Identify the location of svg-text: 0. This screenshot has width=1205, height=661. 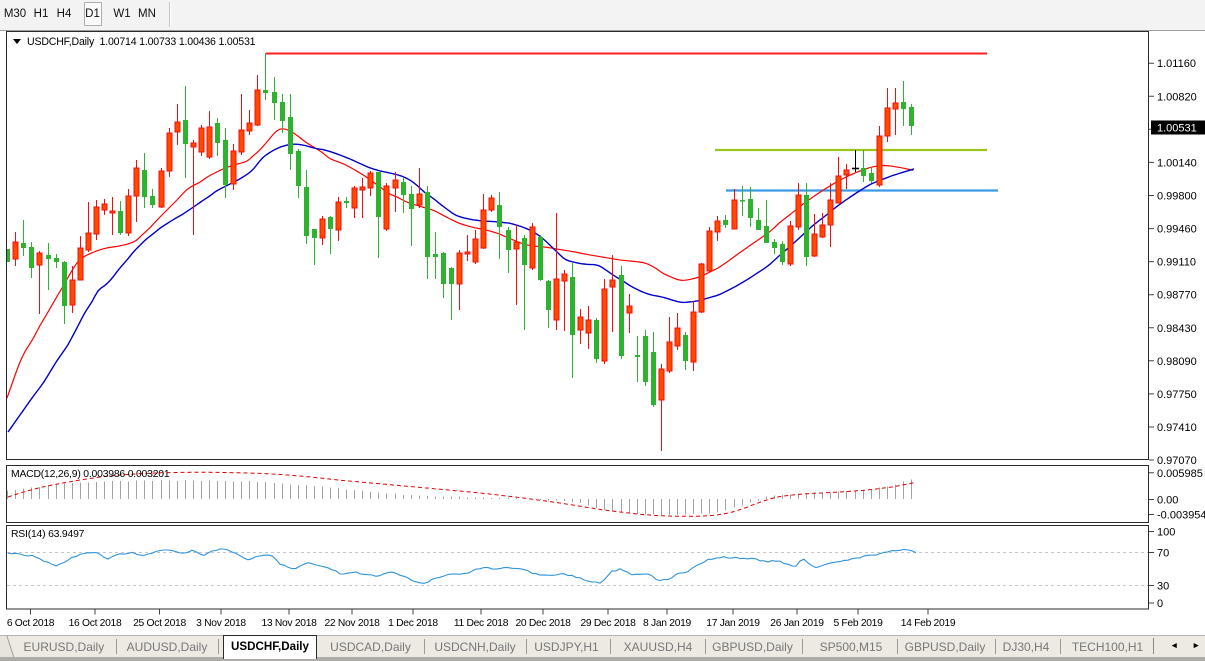
(1160, 604).